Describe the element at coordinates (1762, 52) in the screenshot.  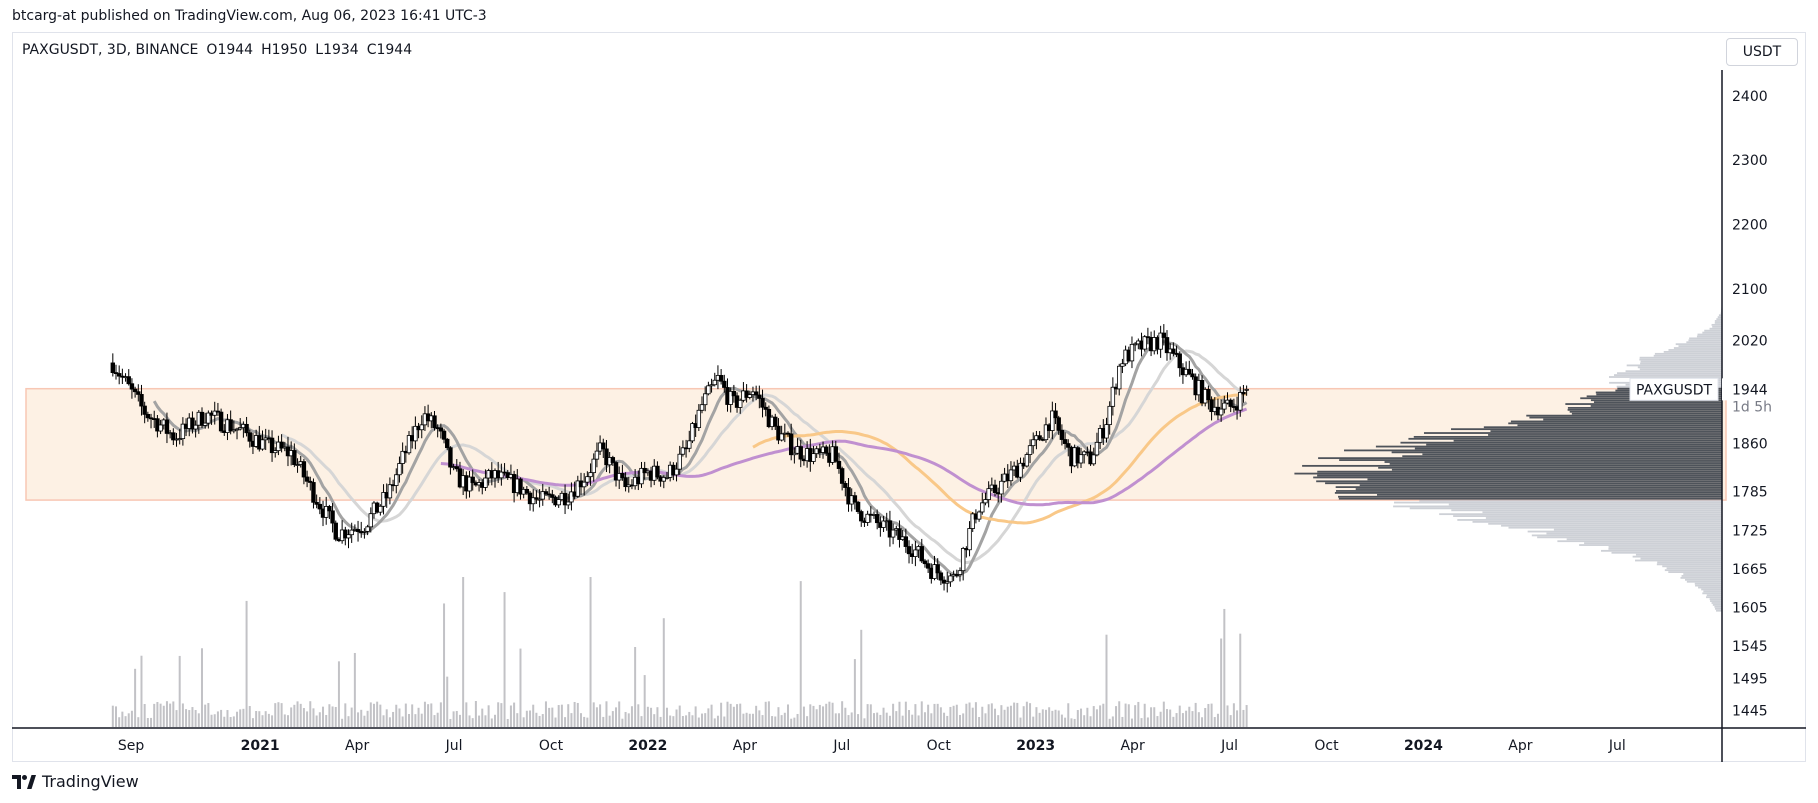
I see `currency-button: USDT` at that location.